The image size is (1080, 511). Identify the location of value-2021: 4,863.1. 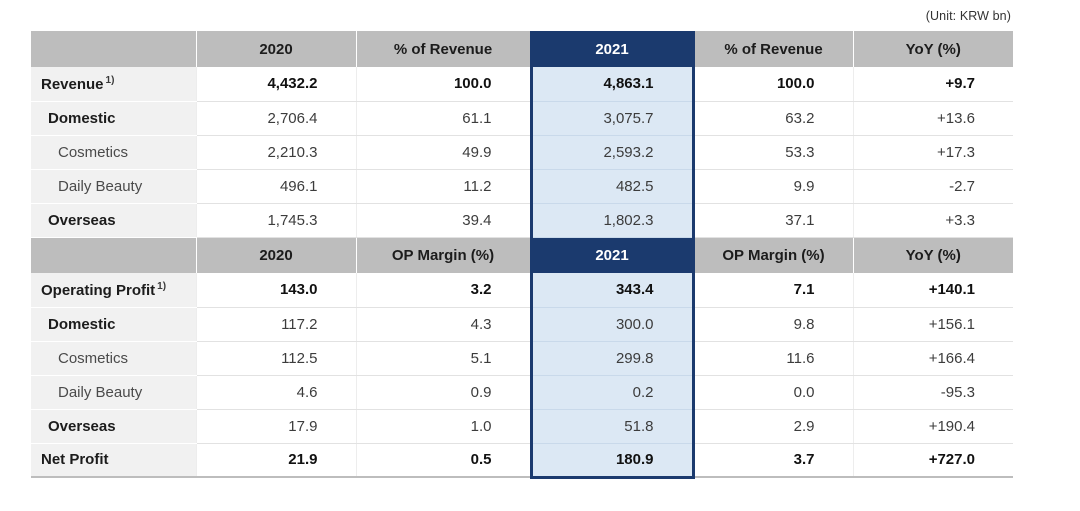
(612, 84).